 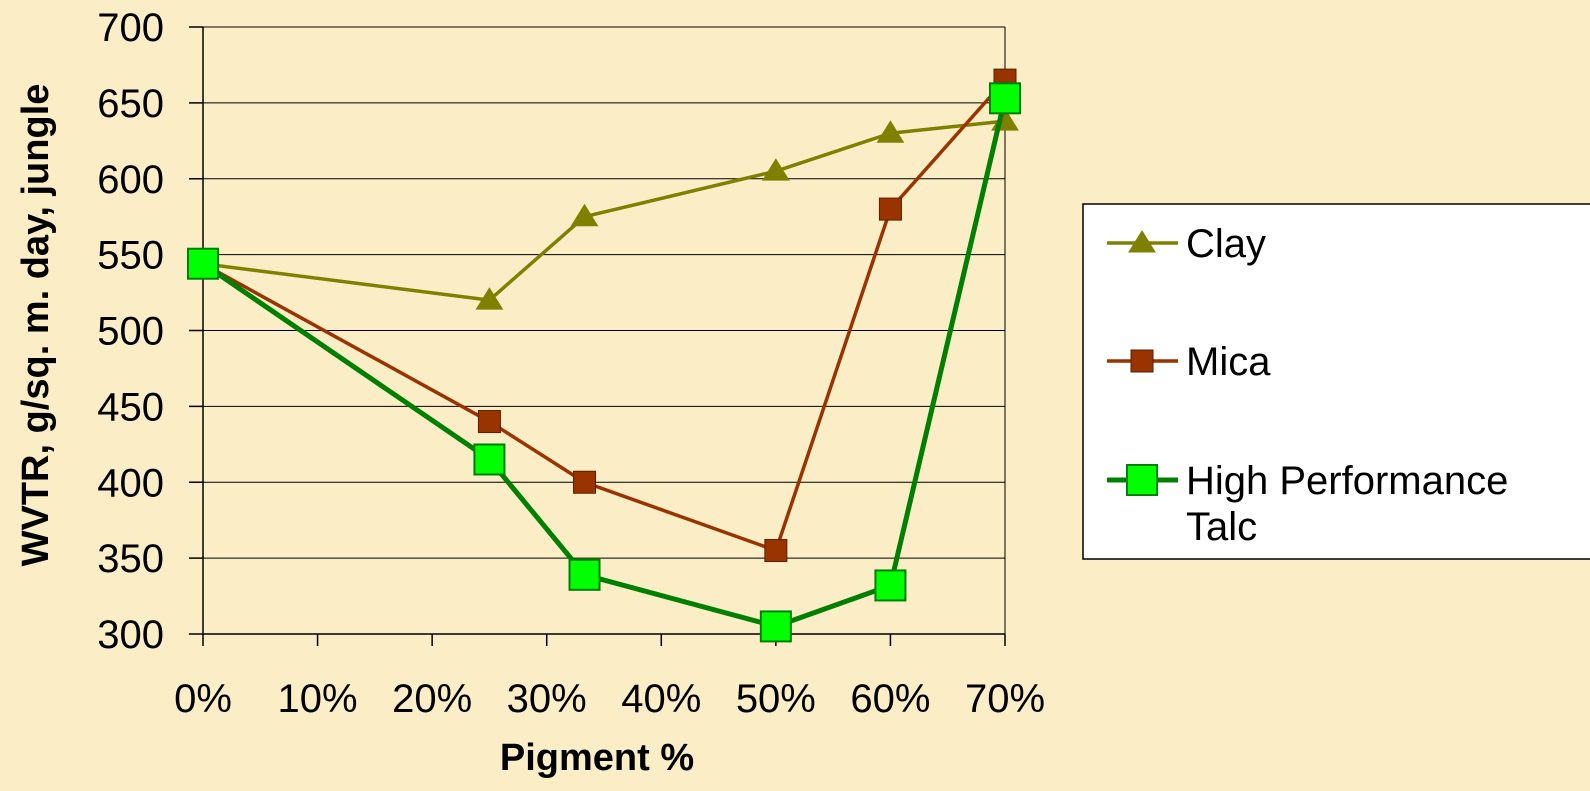 I want to click on y-tick-label: 450, so click(x=130, y=407).